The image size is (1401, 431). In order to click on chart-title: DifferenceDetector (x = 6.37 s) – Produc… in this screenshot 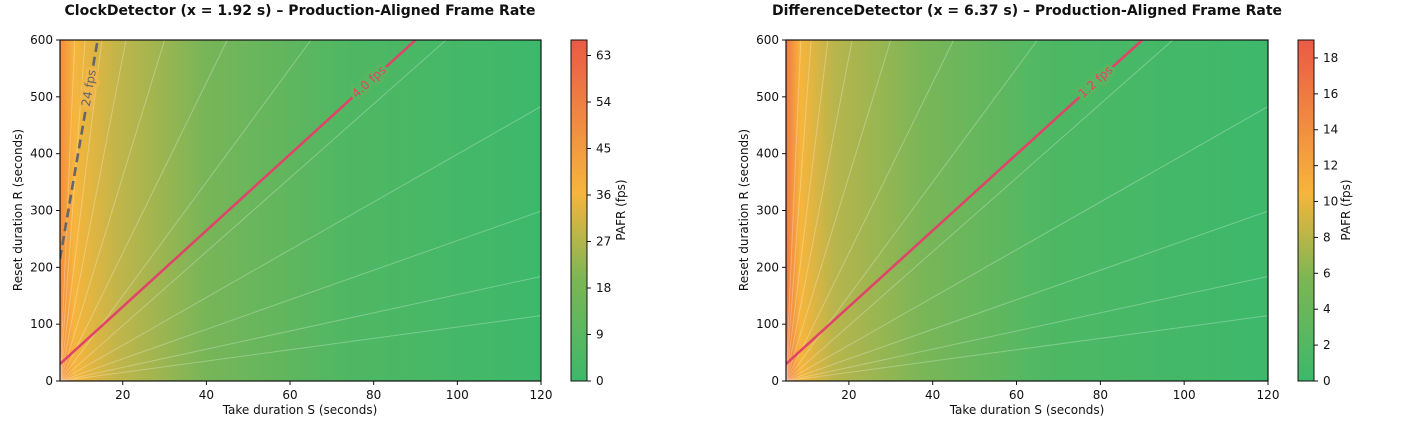, I will do `click(1027, 11)`.